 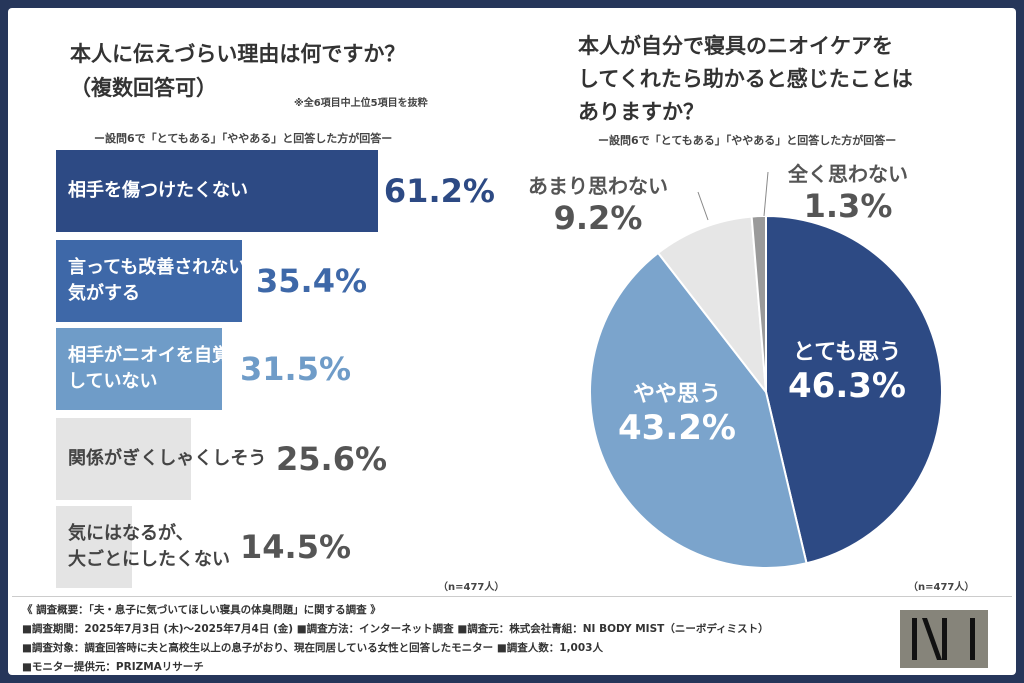 I want to click on pie-title: 本人が自分で寝具のニオイケアを してくれたら助かると感じたことは ありますか？, so click(x=745, y=79).